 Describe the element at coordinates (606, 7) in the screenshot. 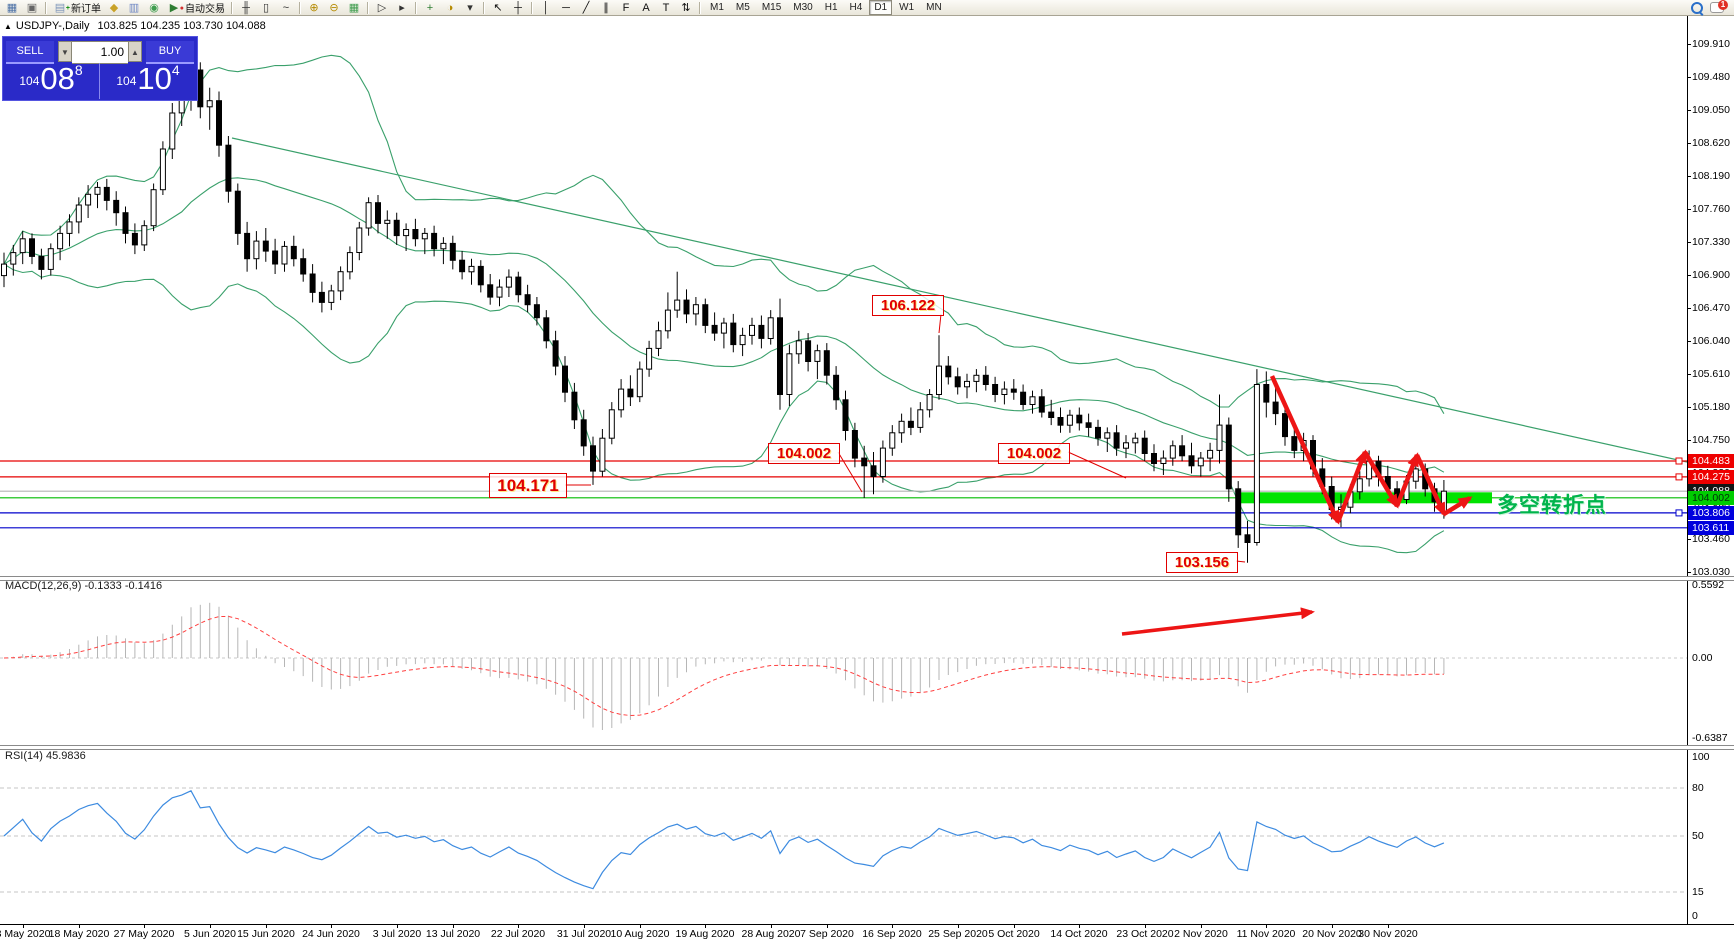

I see `equidistant-channel-icon: ∥` at that location.